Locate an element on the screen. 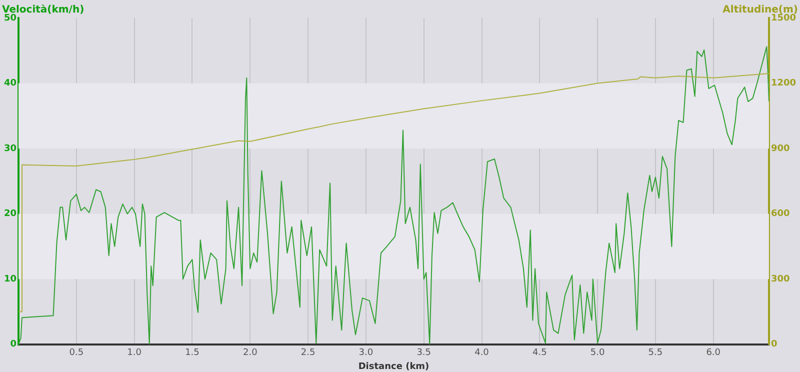 The width and height of the screenshot is (800, 372). y-tick-label: 40 is located at coordinates (10, 83).